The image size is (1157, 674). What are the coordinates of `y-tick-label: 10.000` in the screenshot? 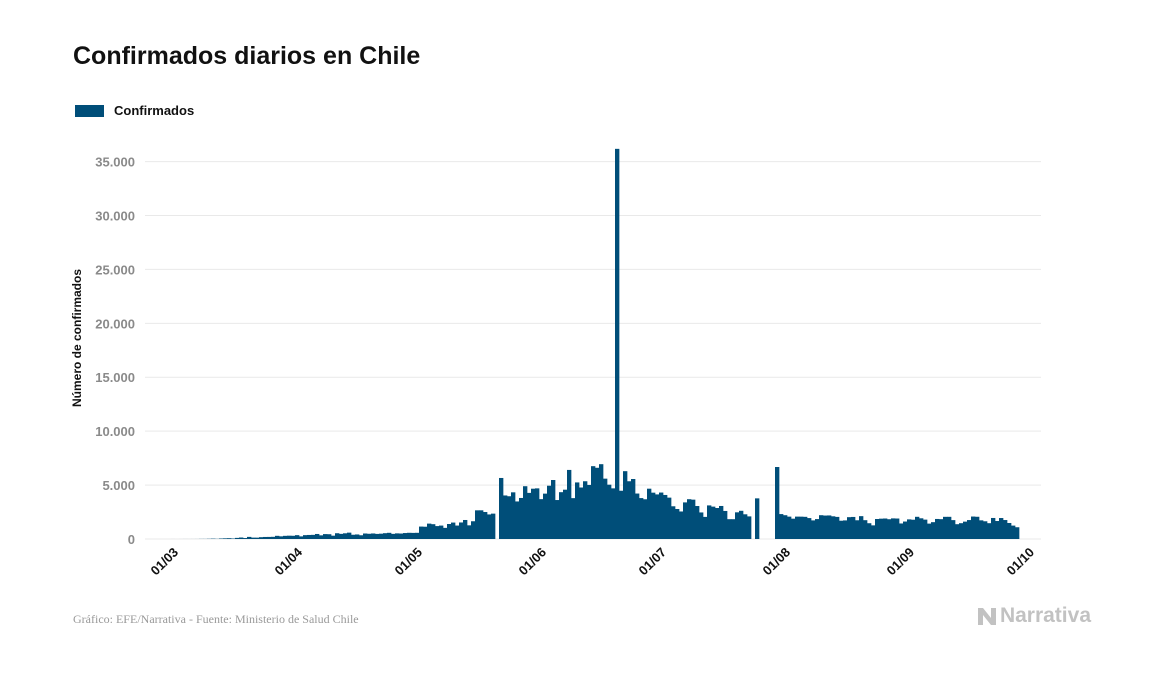 It's located at (115, 431).